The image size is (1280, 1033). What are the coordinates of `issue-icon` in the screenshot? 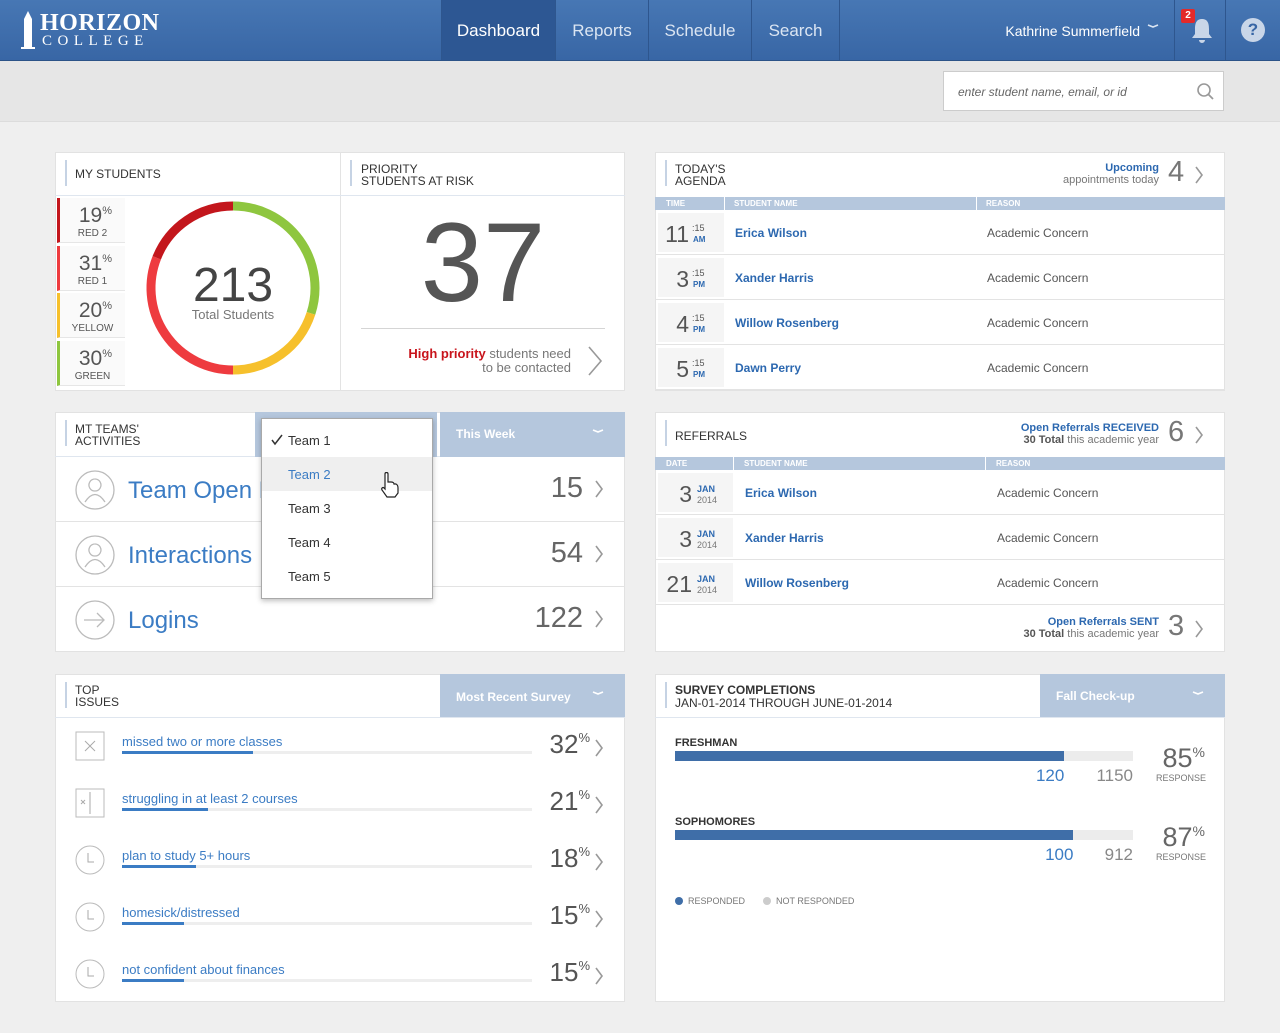 It's located at (90, 860).